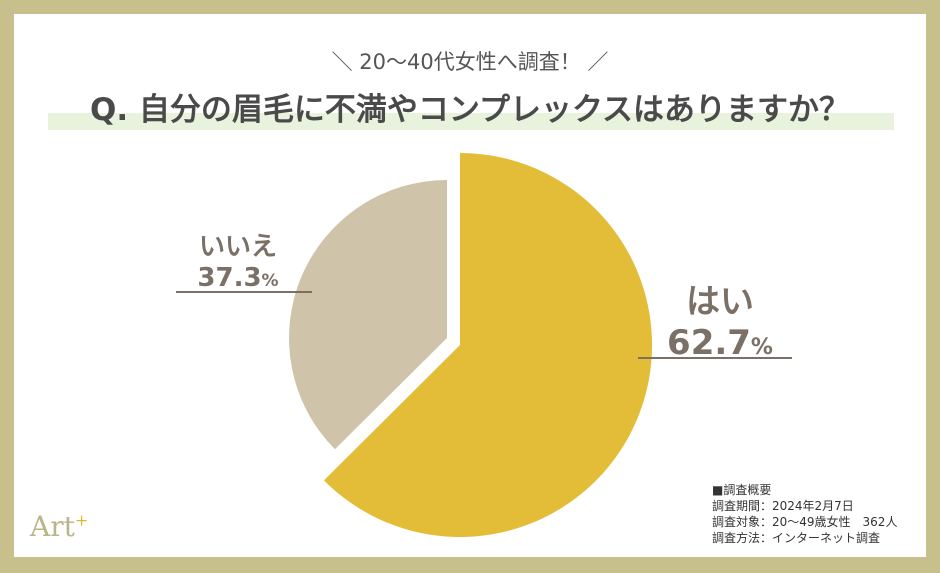 The image size is (940, 573). What do you see at coordinates (720, 302) in the screenshot?
I see `label-yes-name: はい` at bounding box center [720, 302].